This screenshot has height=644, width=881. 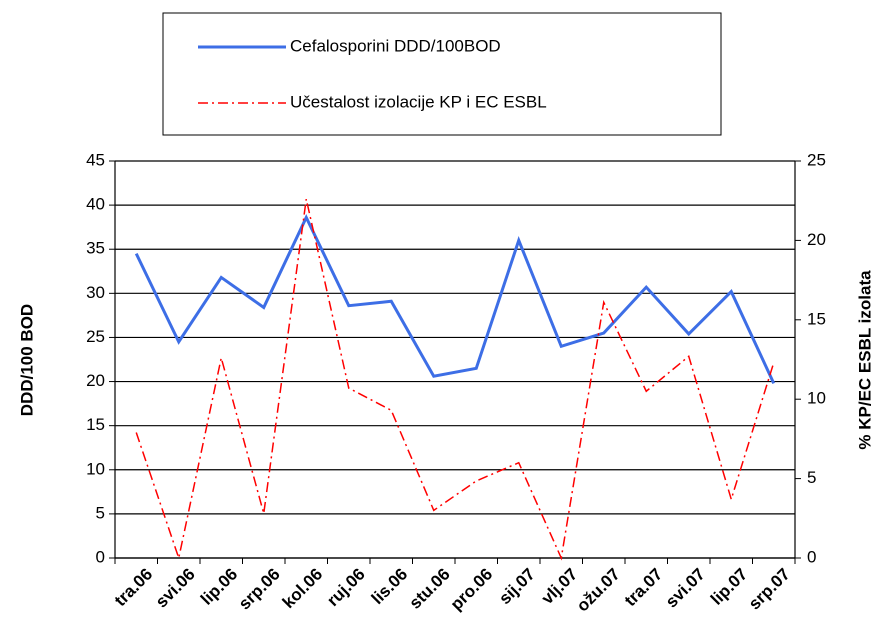 I want to click on y2-tick-label: 0, so click(x=811, y=556).